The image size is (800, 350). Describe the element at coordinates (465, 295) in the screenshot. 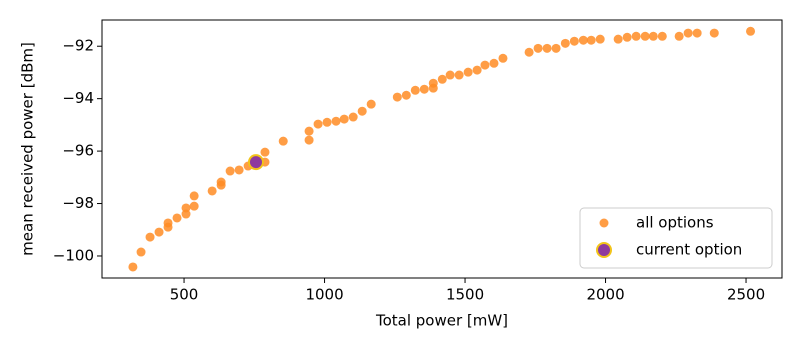

I see `x-tick-label: 1500` at that location.